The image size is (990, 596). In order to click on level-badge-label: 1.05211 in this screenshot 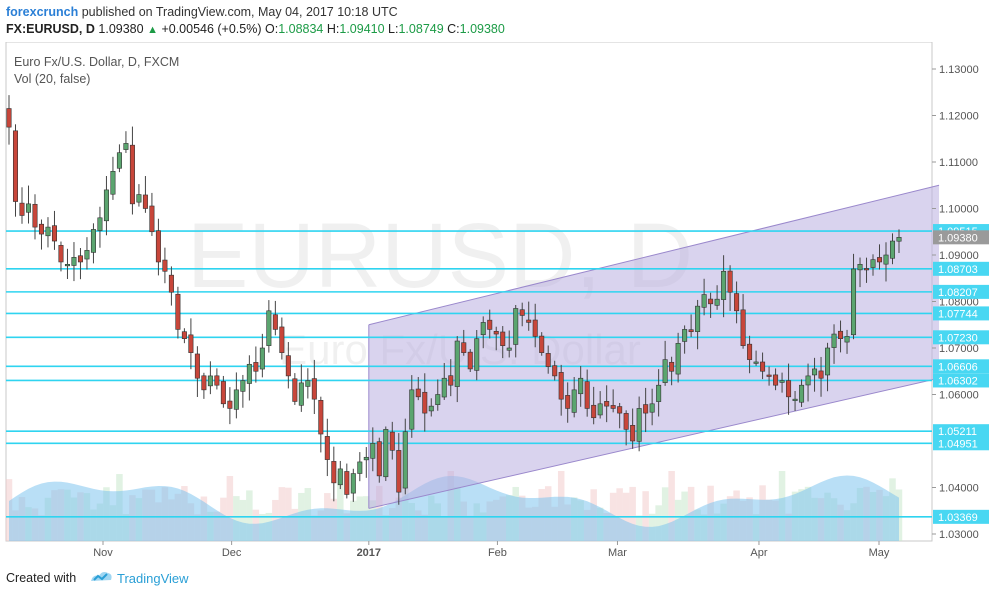, I will do `click(957, 432)`.